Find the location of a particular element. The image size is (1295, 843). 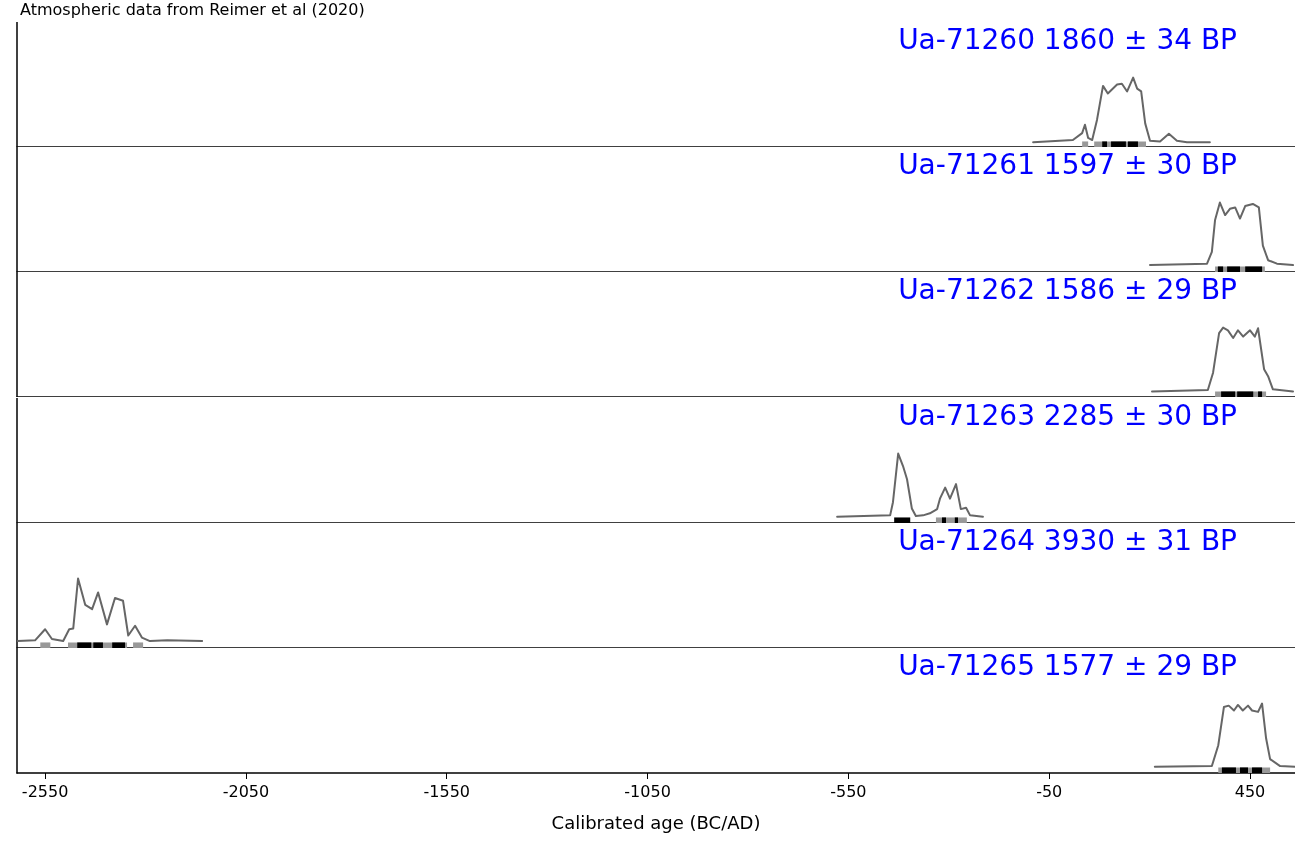

text: Atmospheric data from Reimer et al (2020) is located at coordinates (192, 9).